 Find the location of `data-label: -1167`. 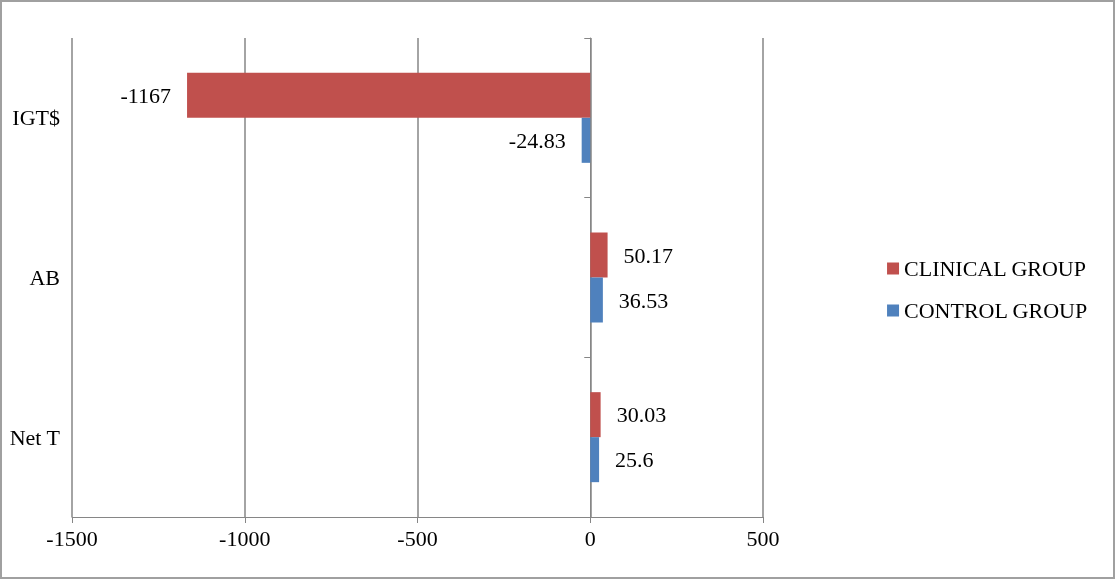

data-label: -1167 is located at coordinates (146, 95).